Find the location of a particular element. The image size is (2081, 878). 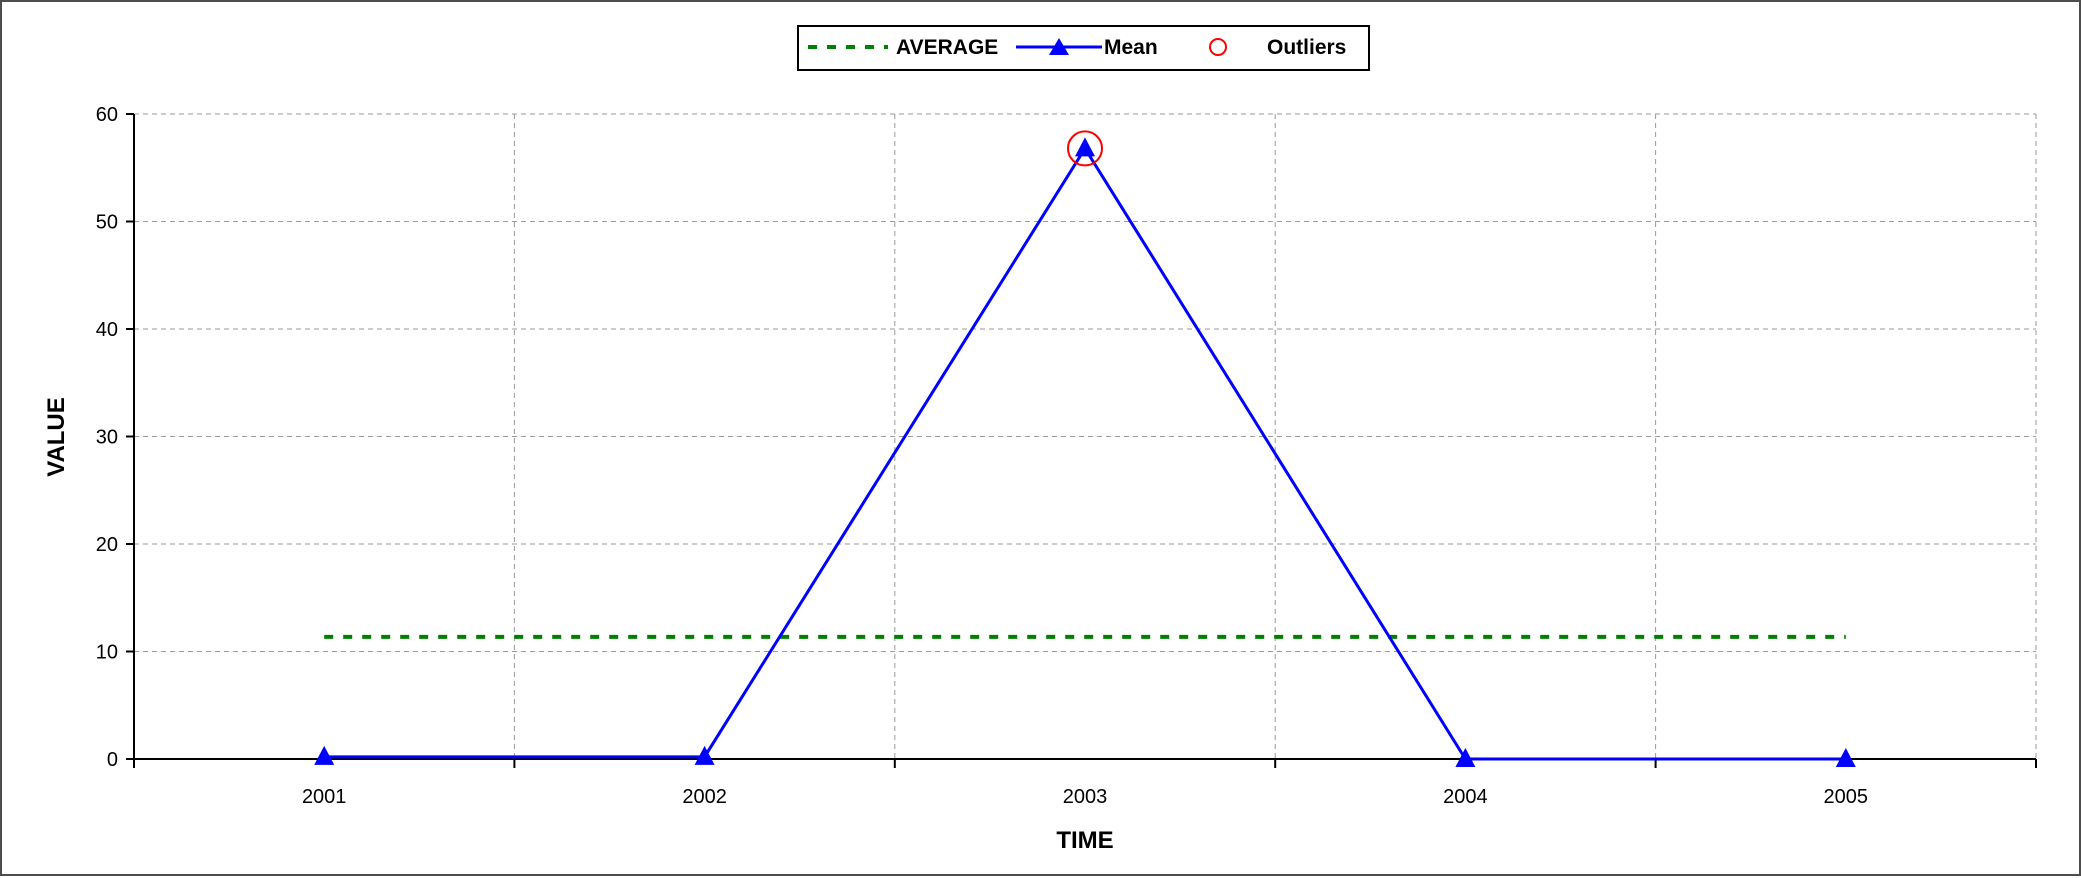

x-tick-label-2003: 2003 is located at coordinates (1085, 797).